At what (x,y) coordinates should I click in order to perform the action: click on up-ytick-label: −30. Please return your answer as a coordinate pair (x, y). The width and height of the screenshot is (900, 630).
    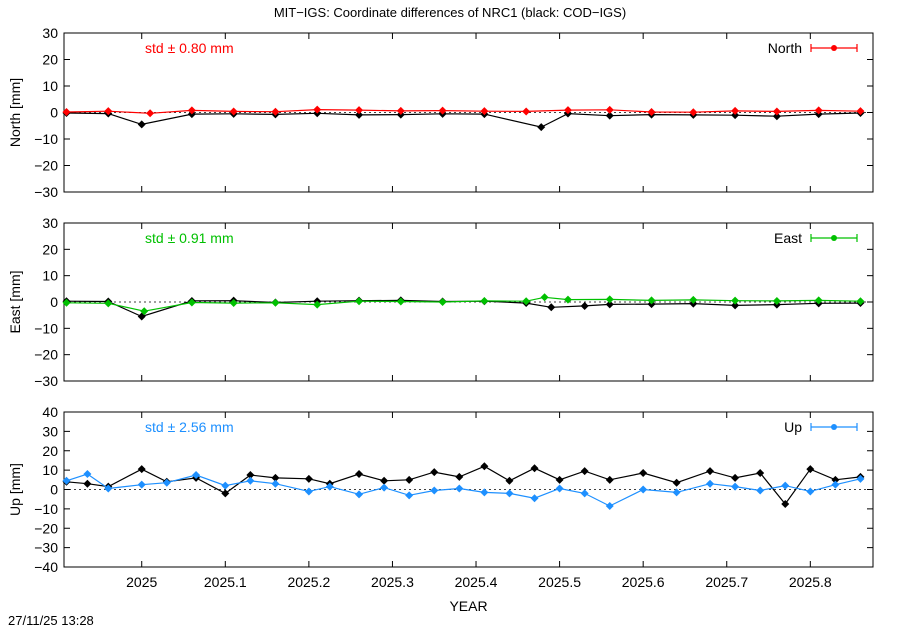
    Looking at the image, I should click on (46, 548).